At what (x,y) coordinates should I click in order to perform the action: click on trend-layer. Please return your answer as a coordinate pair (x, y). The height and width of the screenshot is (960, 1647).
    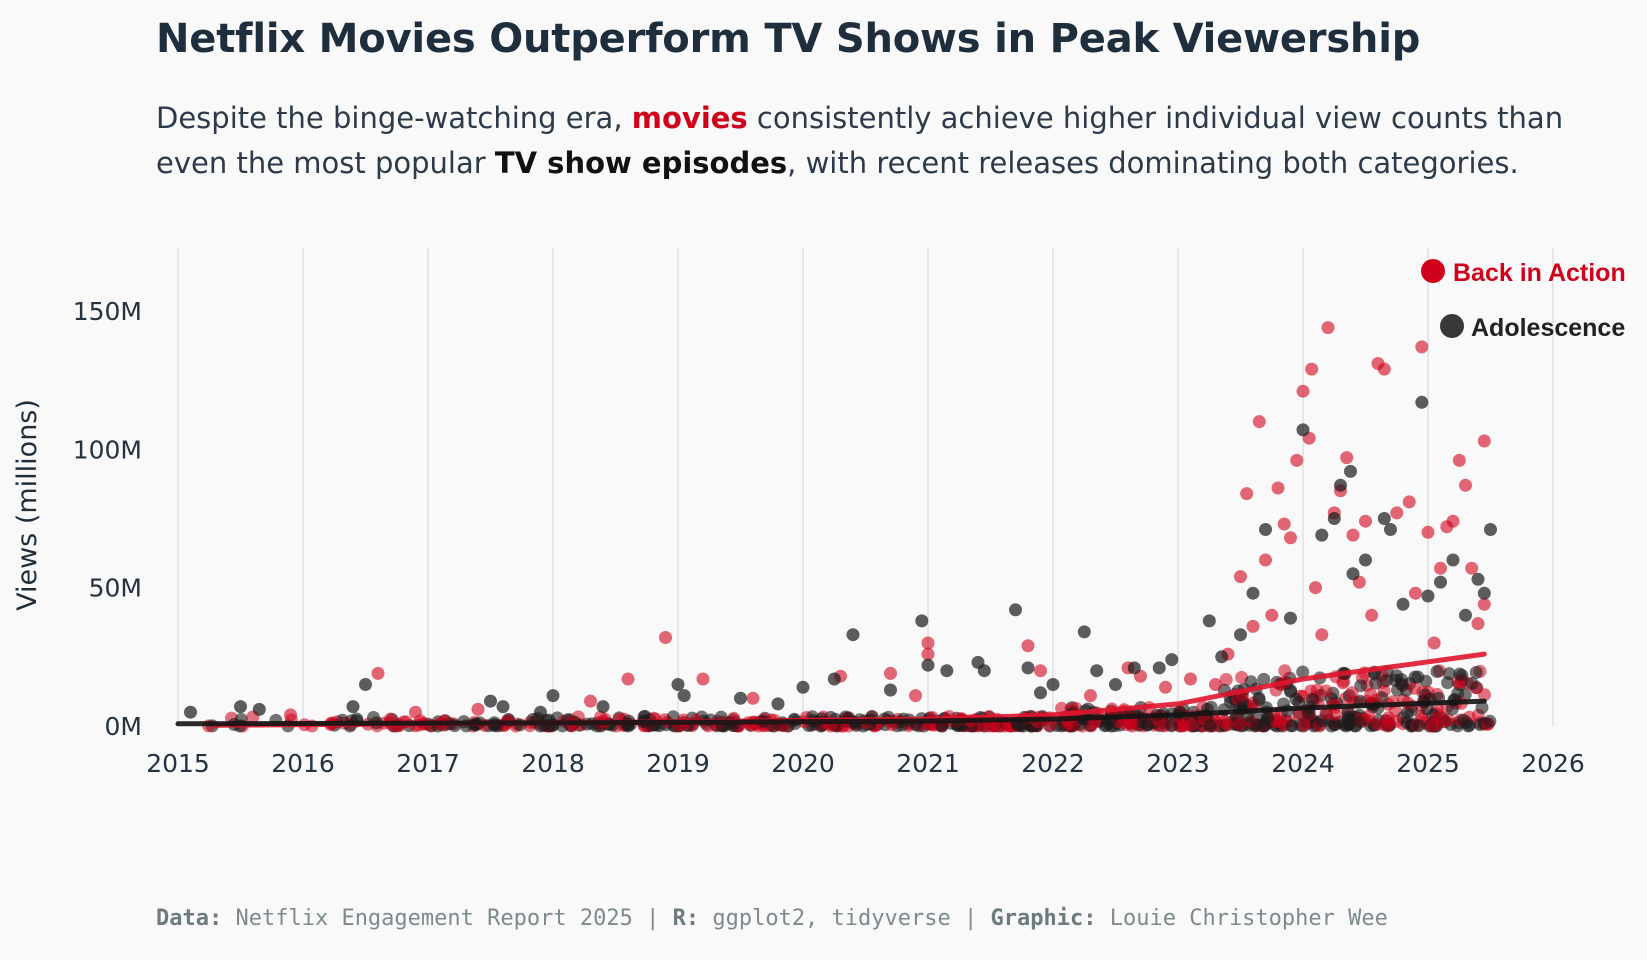
    Looking at the image, I should click on (831, 689).